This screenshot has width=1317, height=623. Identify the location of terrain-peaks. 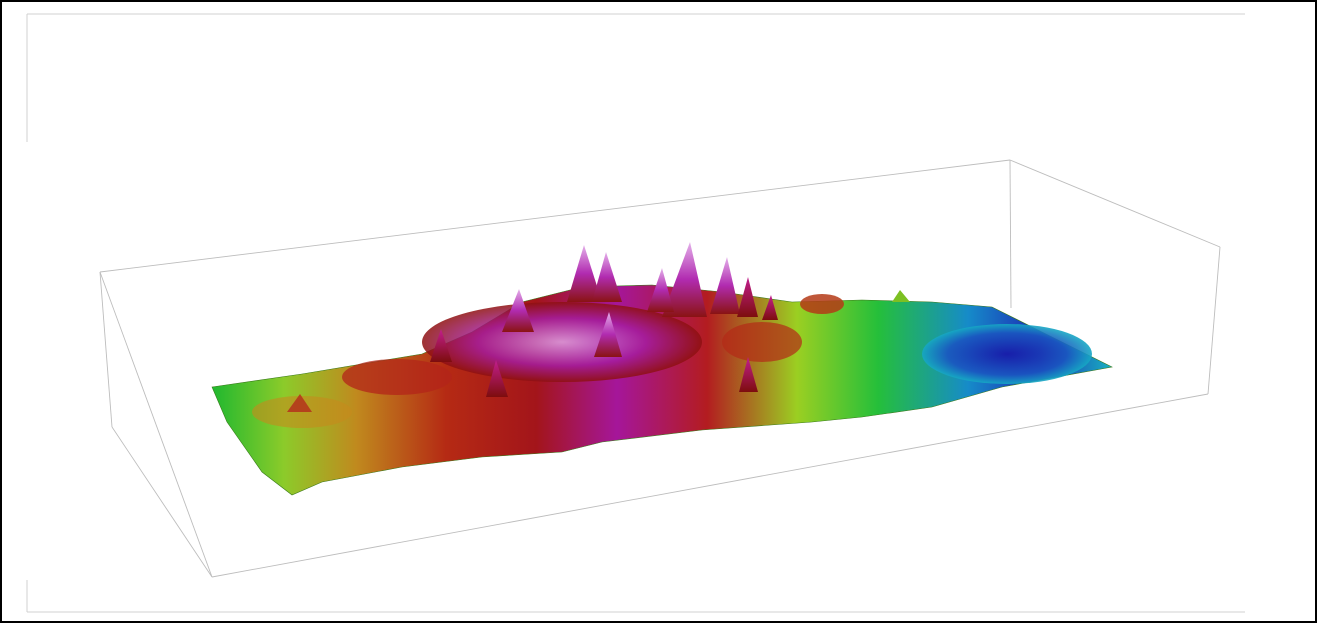
(598, 327).